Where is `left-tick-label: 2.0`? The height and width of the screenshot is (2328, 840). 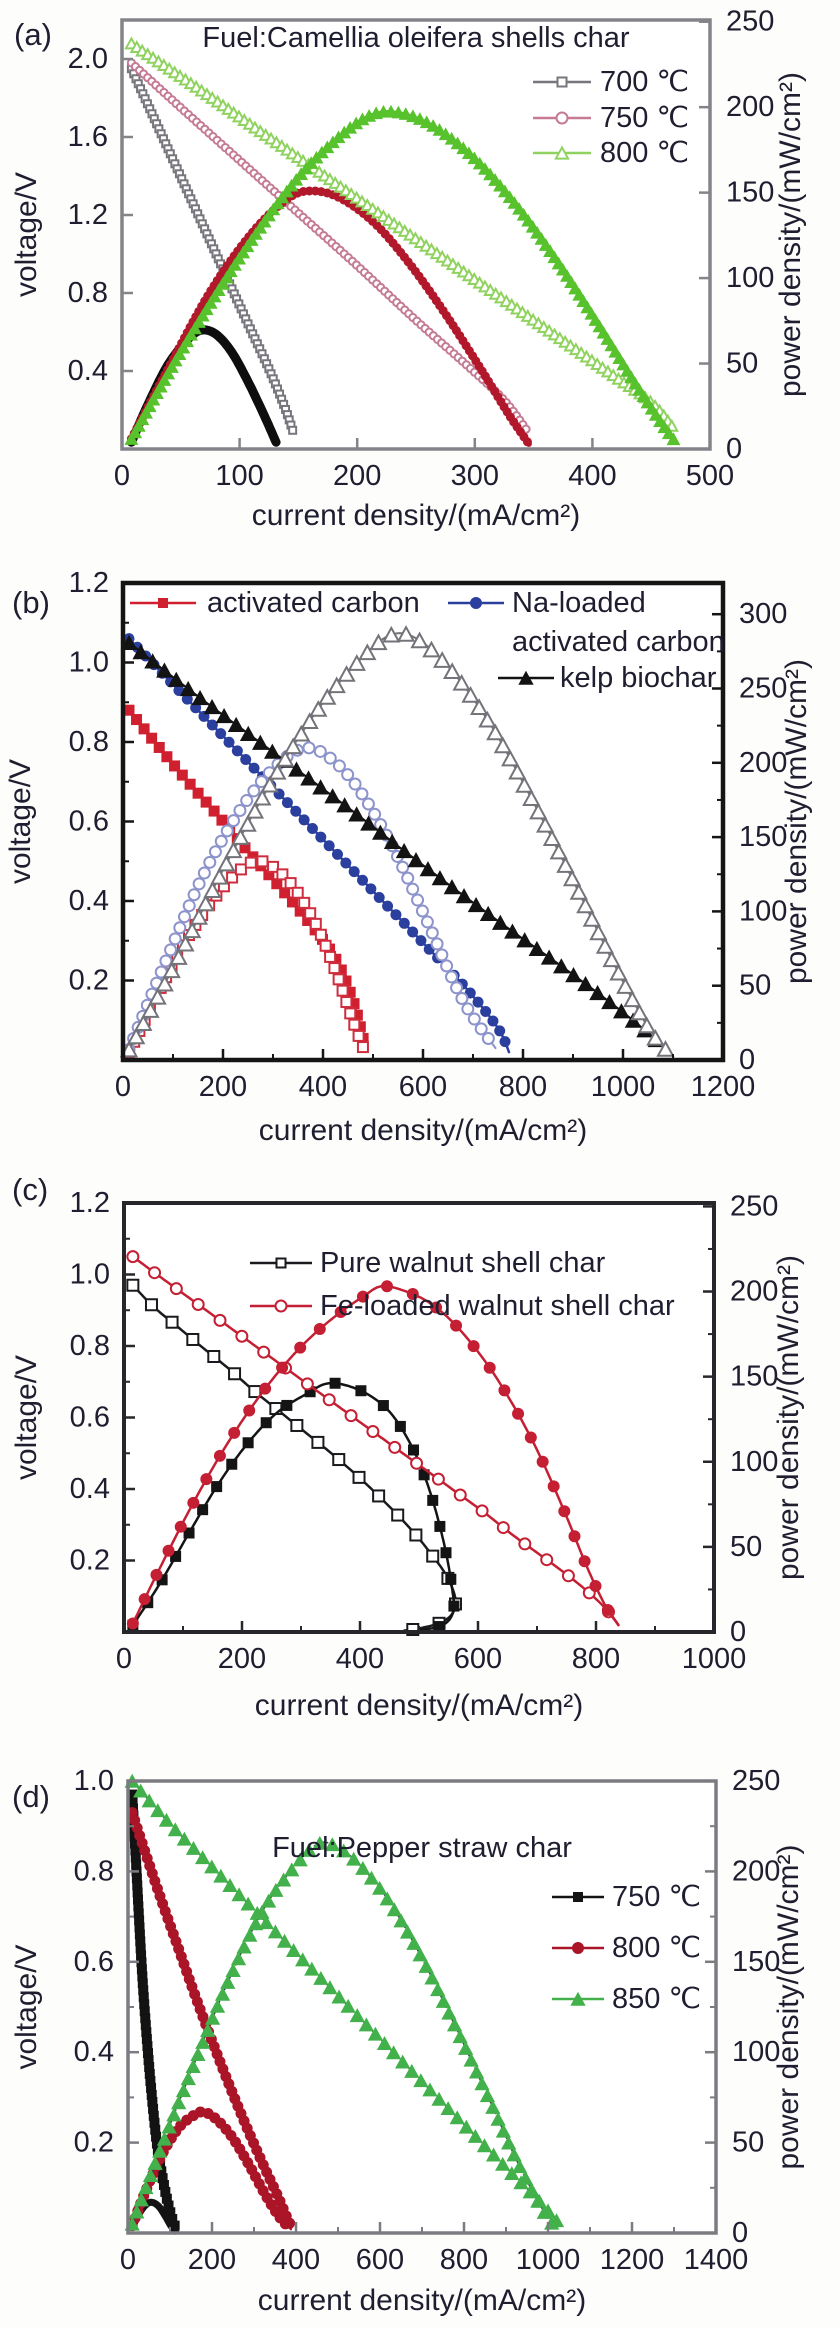 left-tick-label: 2.0 is located at coordinates (88, 59).